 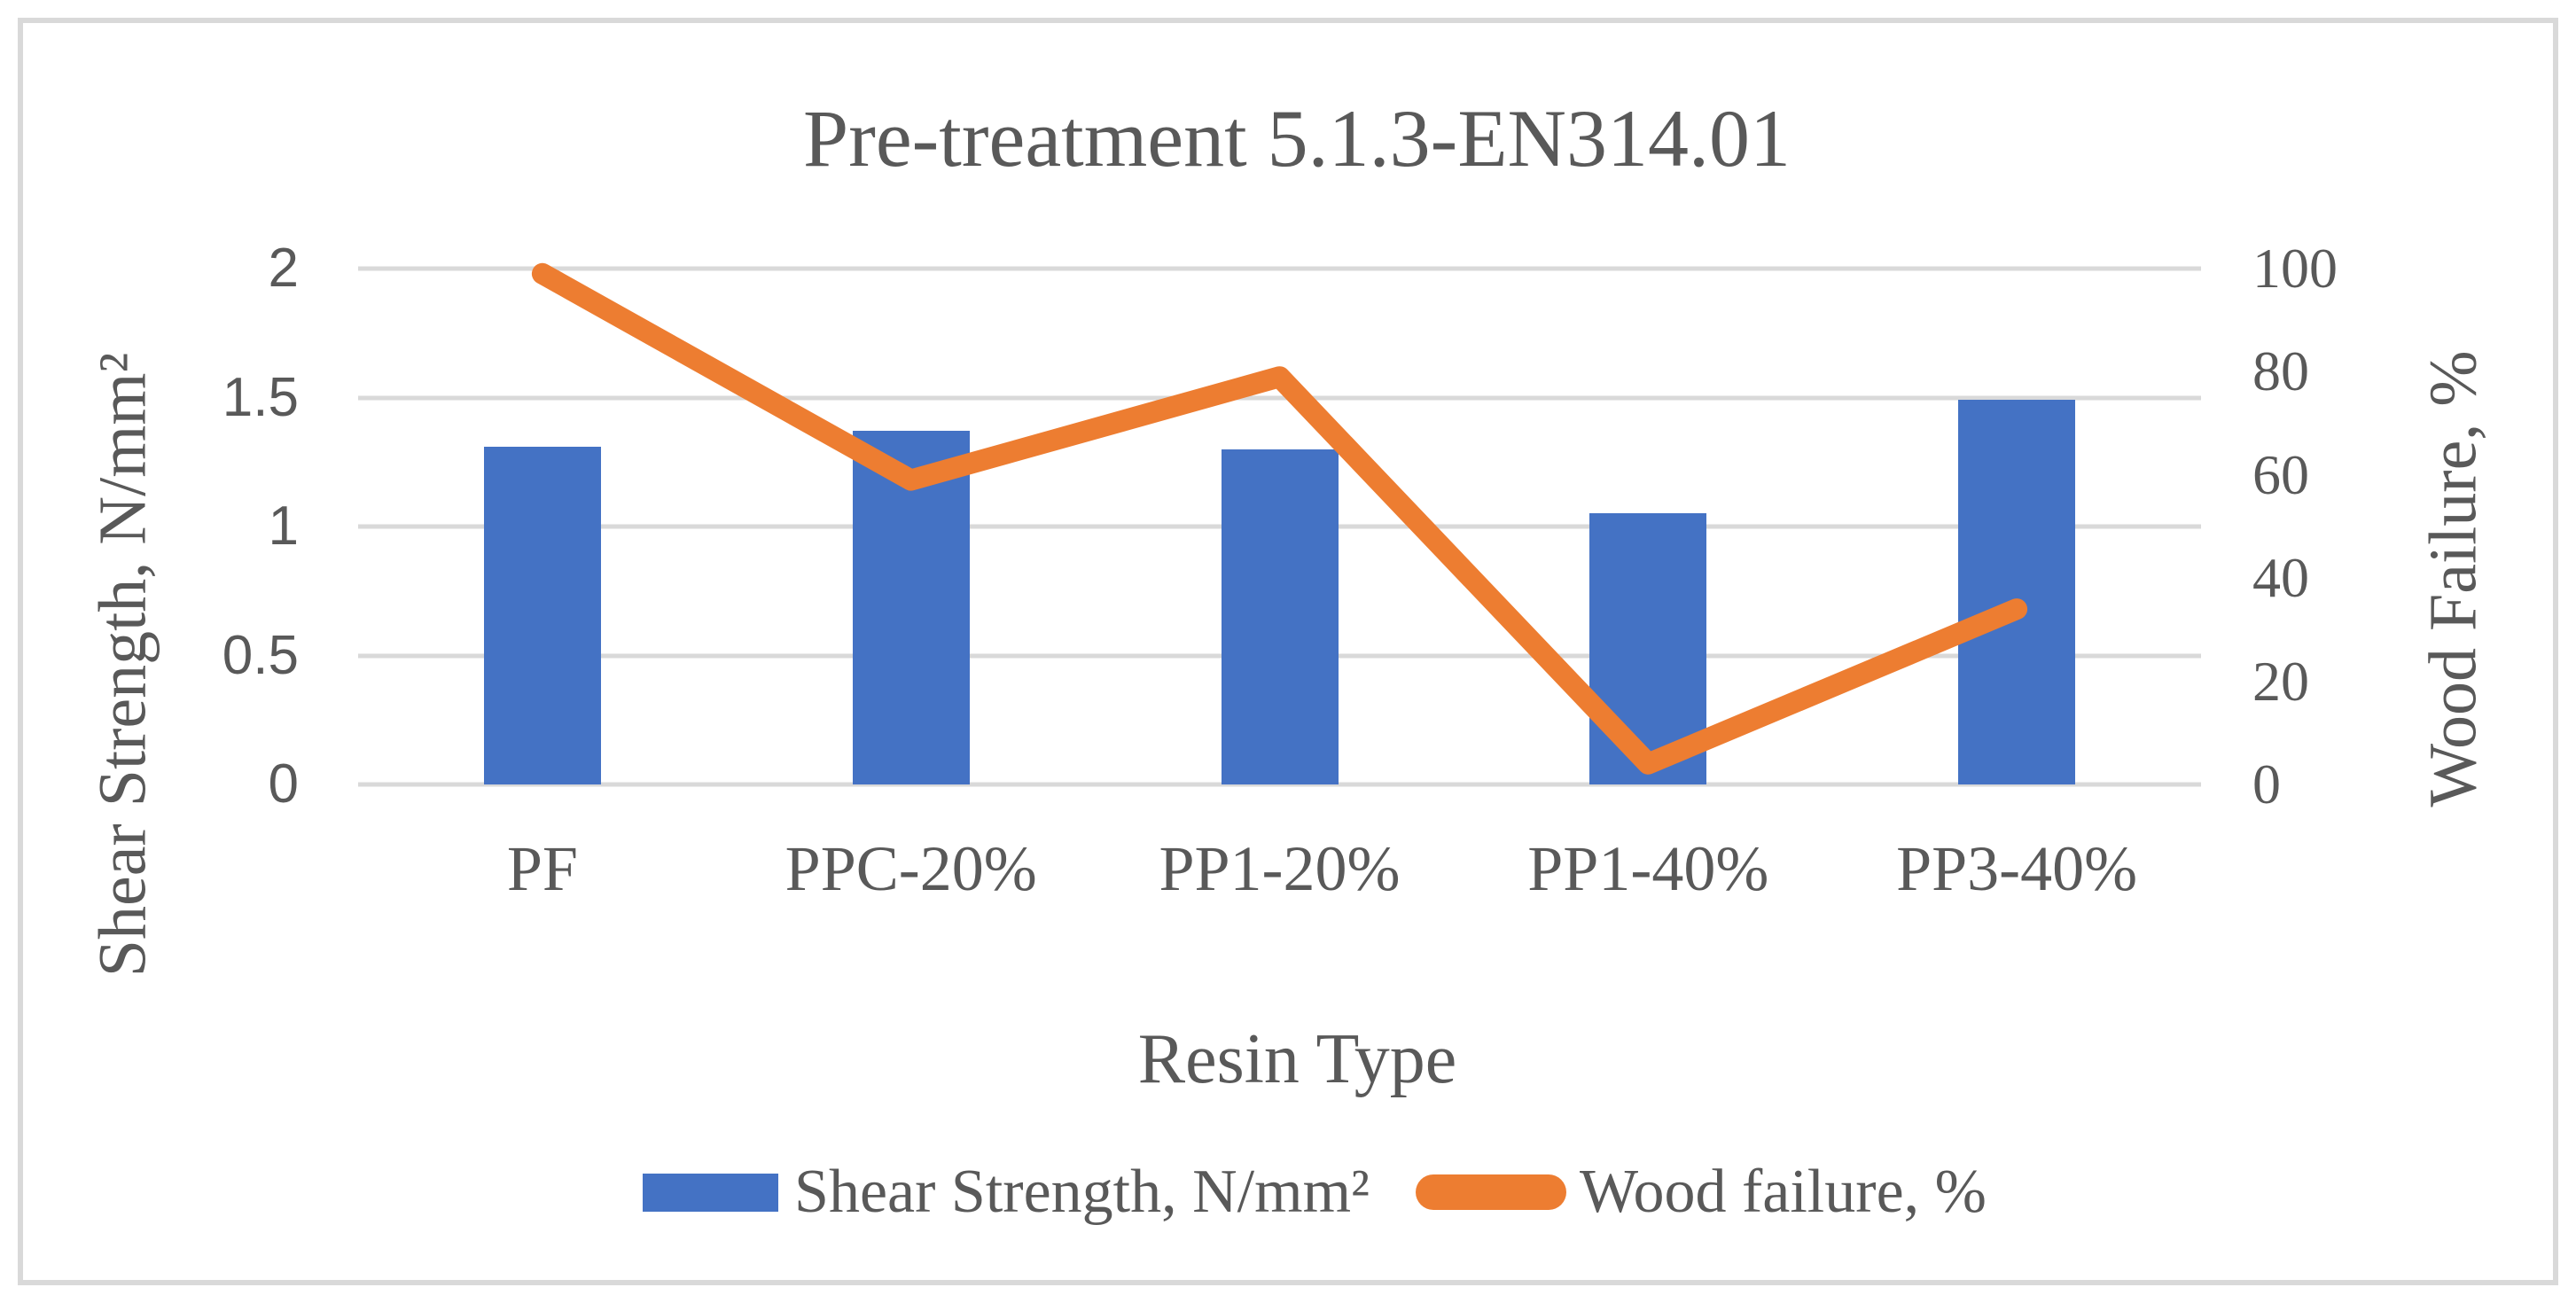 What do you see at coordinates (283, 269) in the screenshot?
I see `y-left-tick-2: 2` at bounding box center [283, 269].